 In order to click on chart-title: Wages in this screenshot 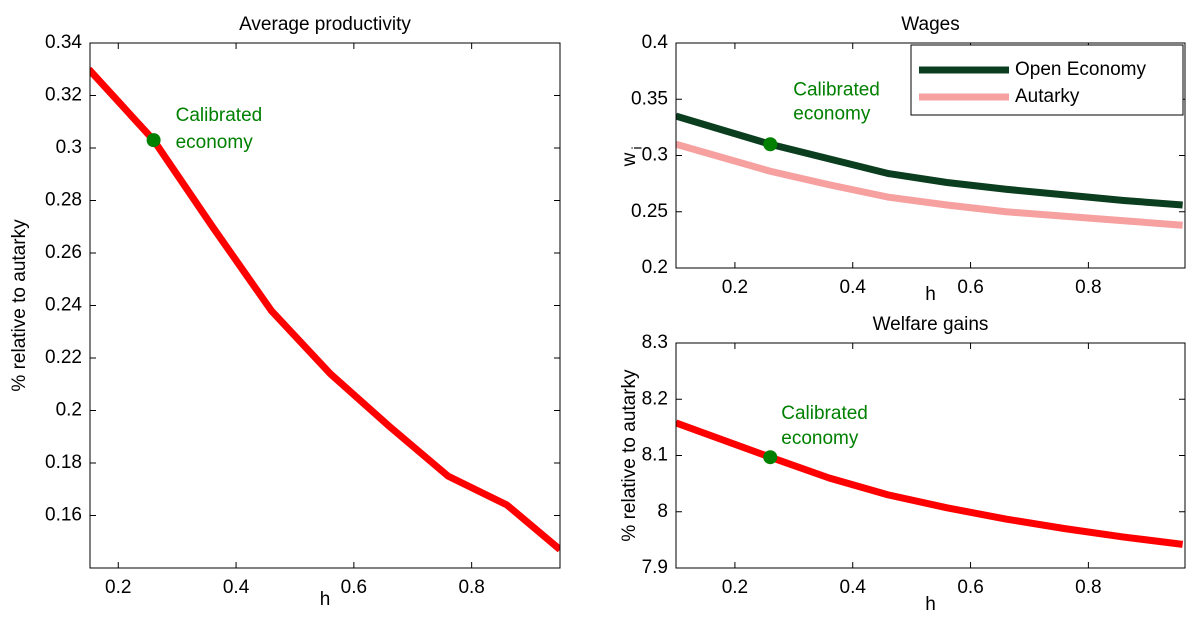, I will do `click(930, 24)`.